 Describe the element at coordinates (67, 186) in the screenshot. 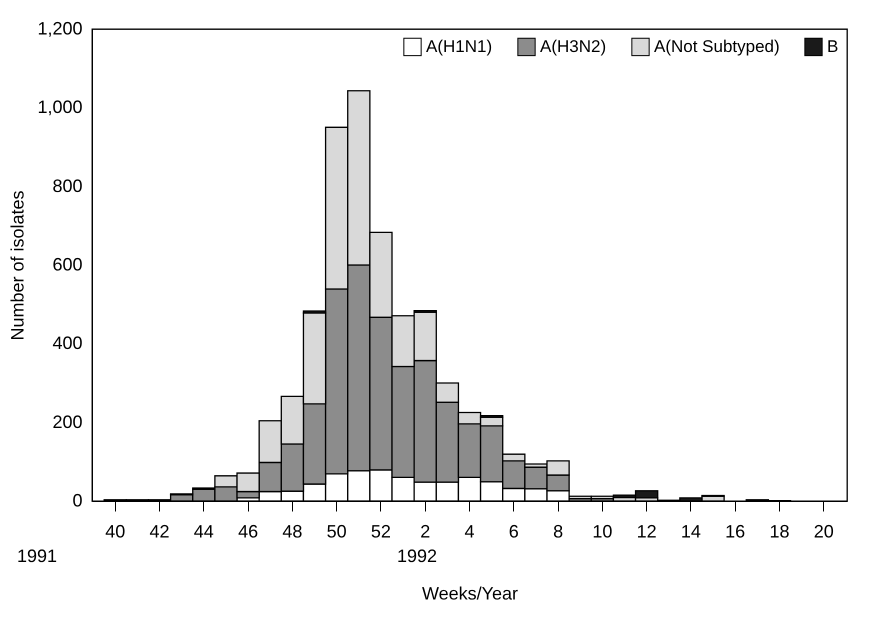

I see `y-tick-label: 800` at that location.